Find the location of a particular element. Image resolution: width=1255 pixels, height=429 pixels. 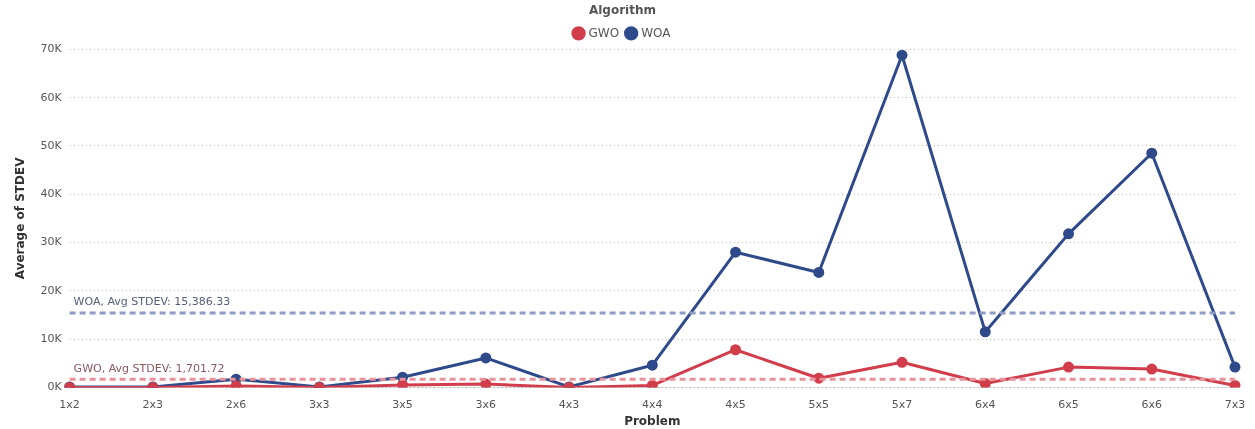

x-tick-label: 1x2 is located at coordinates (69, 404).